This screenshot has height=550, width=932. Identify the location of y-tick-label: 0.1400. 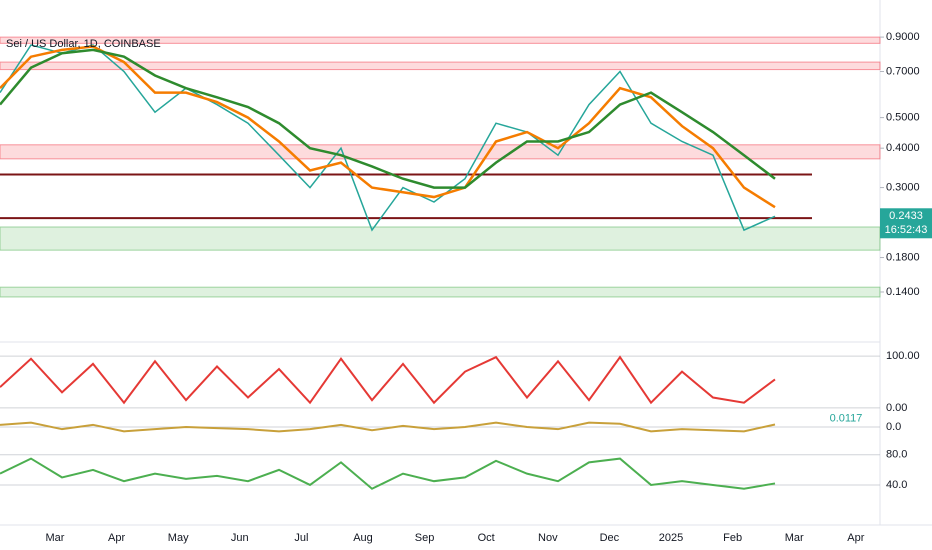
(903, 292).